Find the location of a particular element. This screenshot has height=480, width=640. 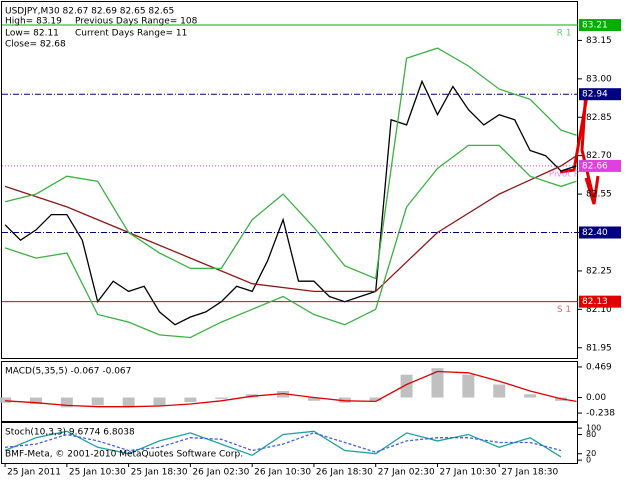

info-label: High= 83.19 is located at coordinates (33, 22).